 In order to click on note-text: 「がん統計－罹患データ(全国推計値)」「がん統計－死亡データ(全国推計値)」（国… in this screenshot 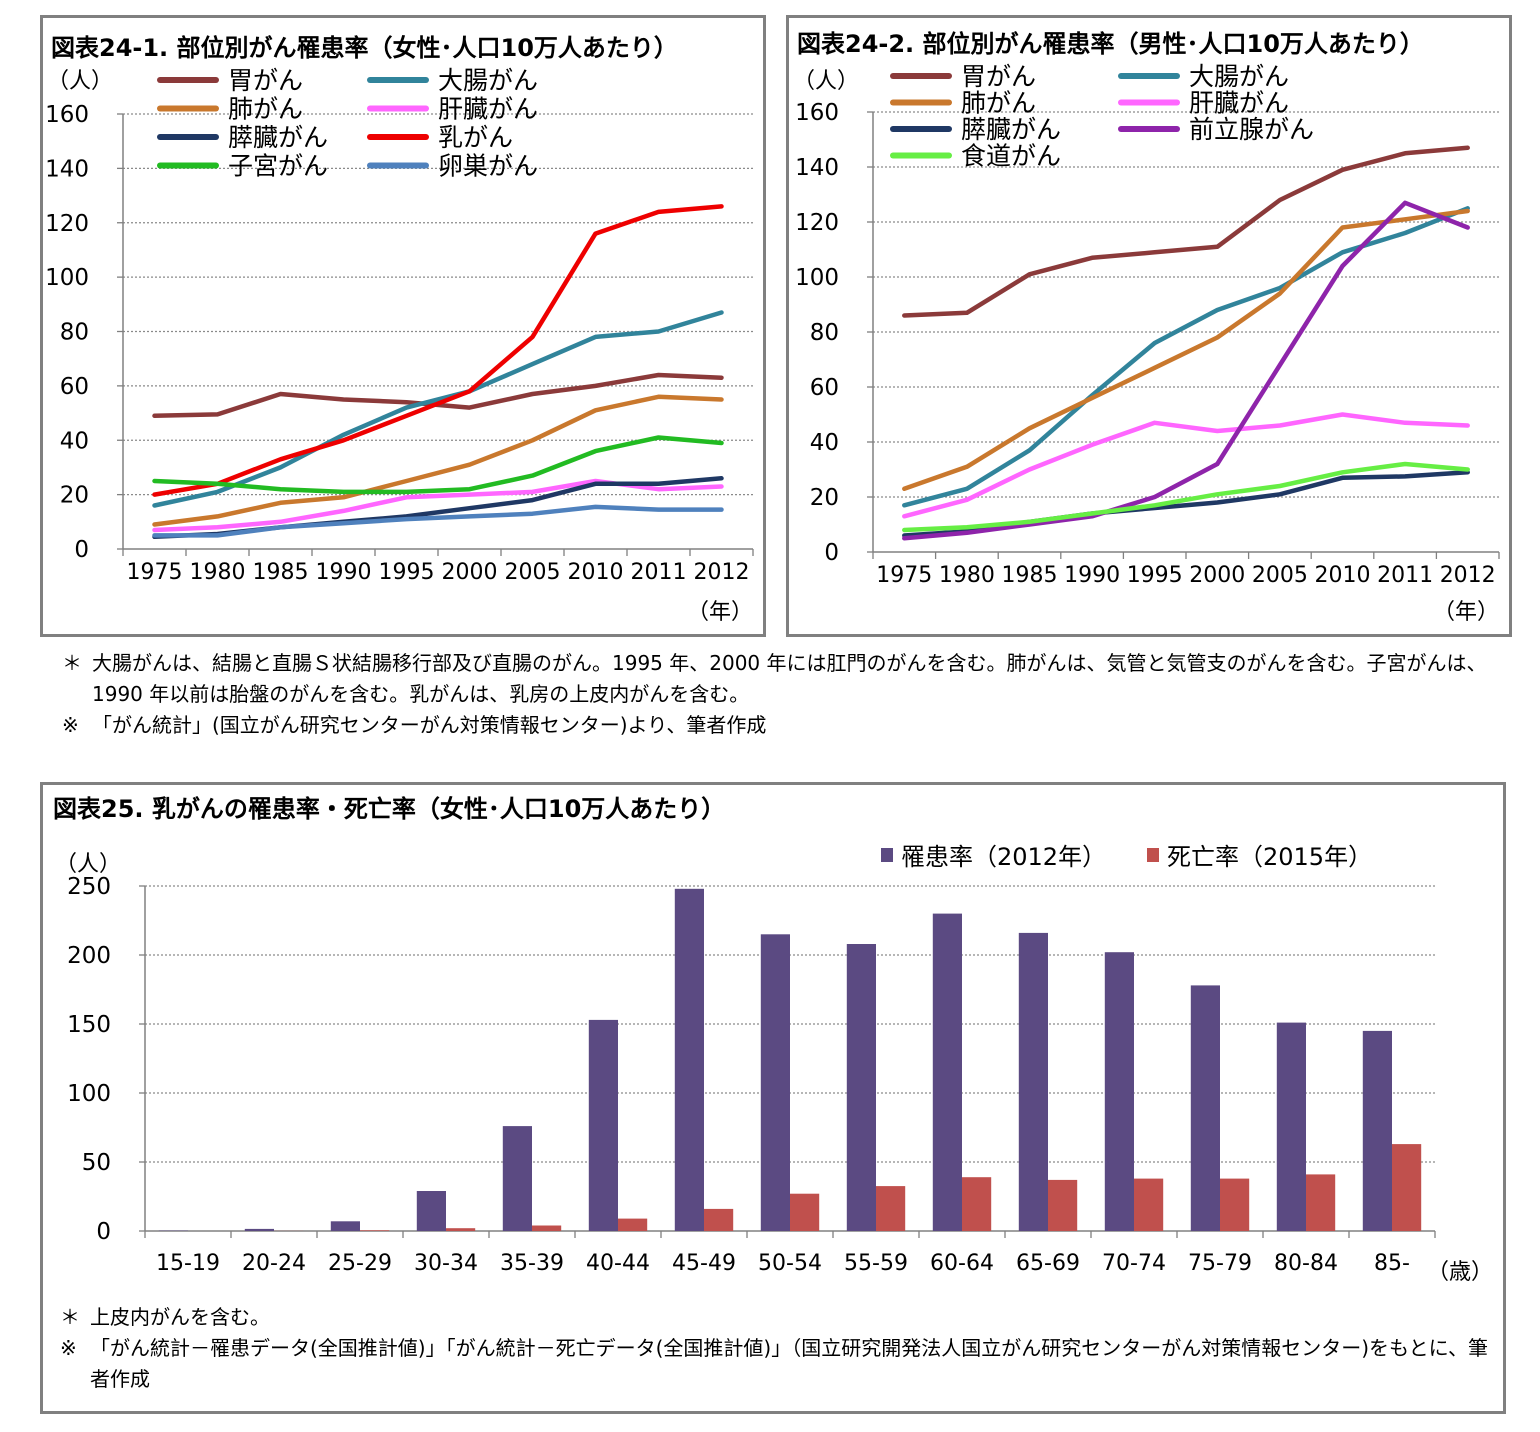, I will do `click(789, 1363)`.